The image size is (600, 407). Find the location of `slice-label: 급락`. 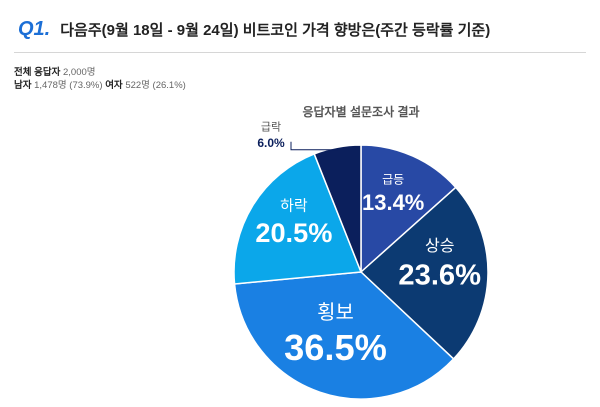

slice-label: 급락 is located at coordinates (271, 127).